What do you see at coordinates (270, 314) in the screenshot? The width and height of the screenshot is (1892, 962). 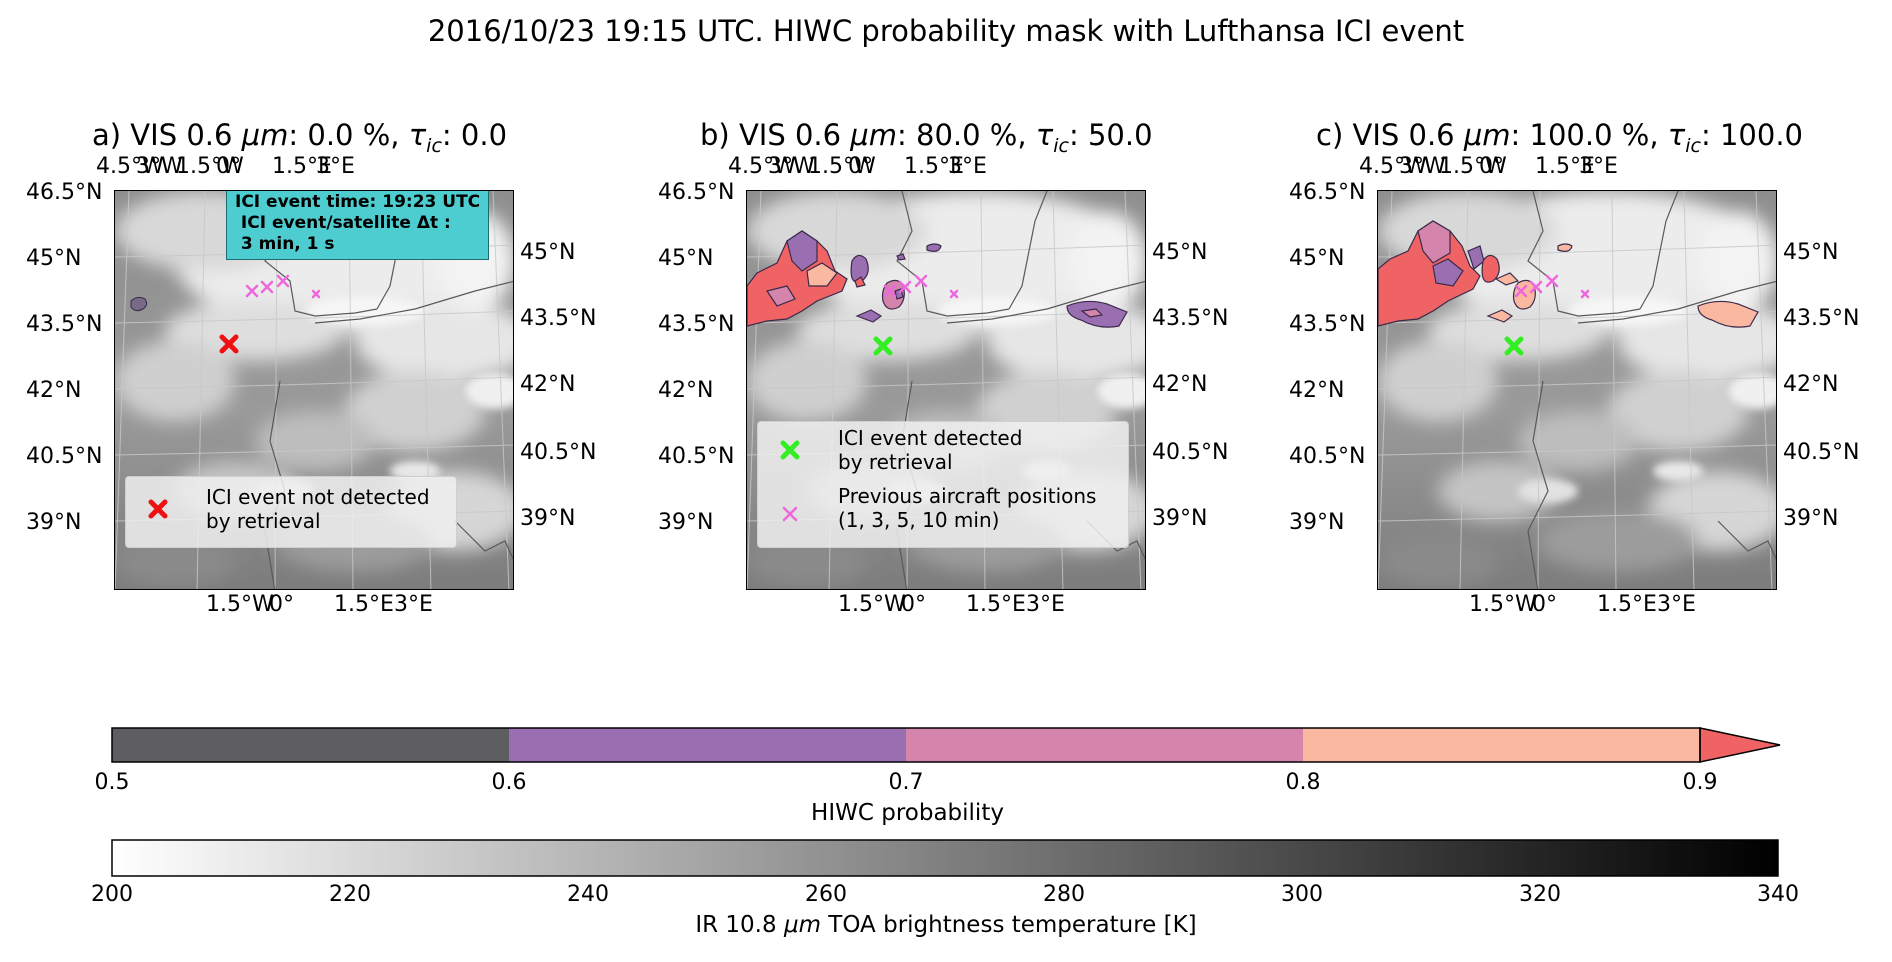 I see `aircraft-markers-a` at bounding box center [270, 314].